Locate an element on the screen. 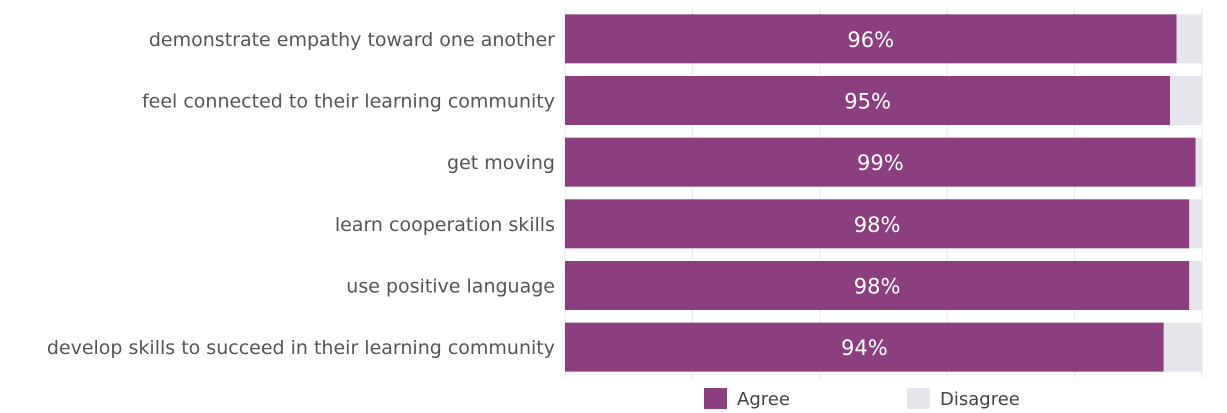  legend-swatch-agree is located at coordinates (715, 398).